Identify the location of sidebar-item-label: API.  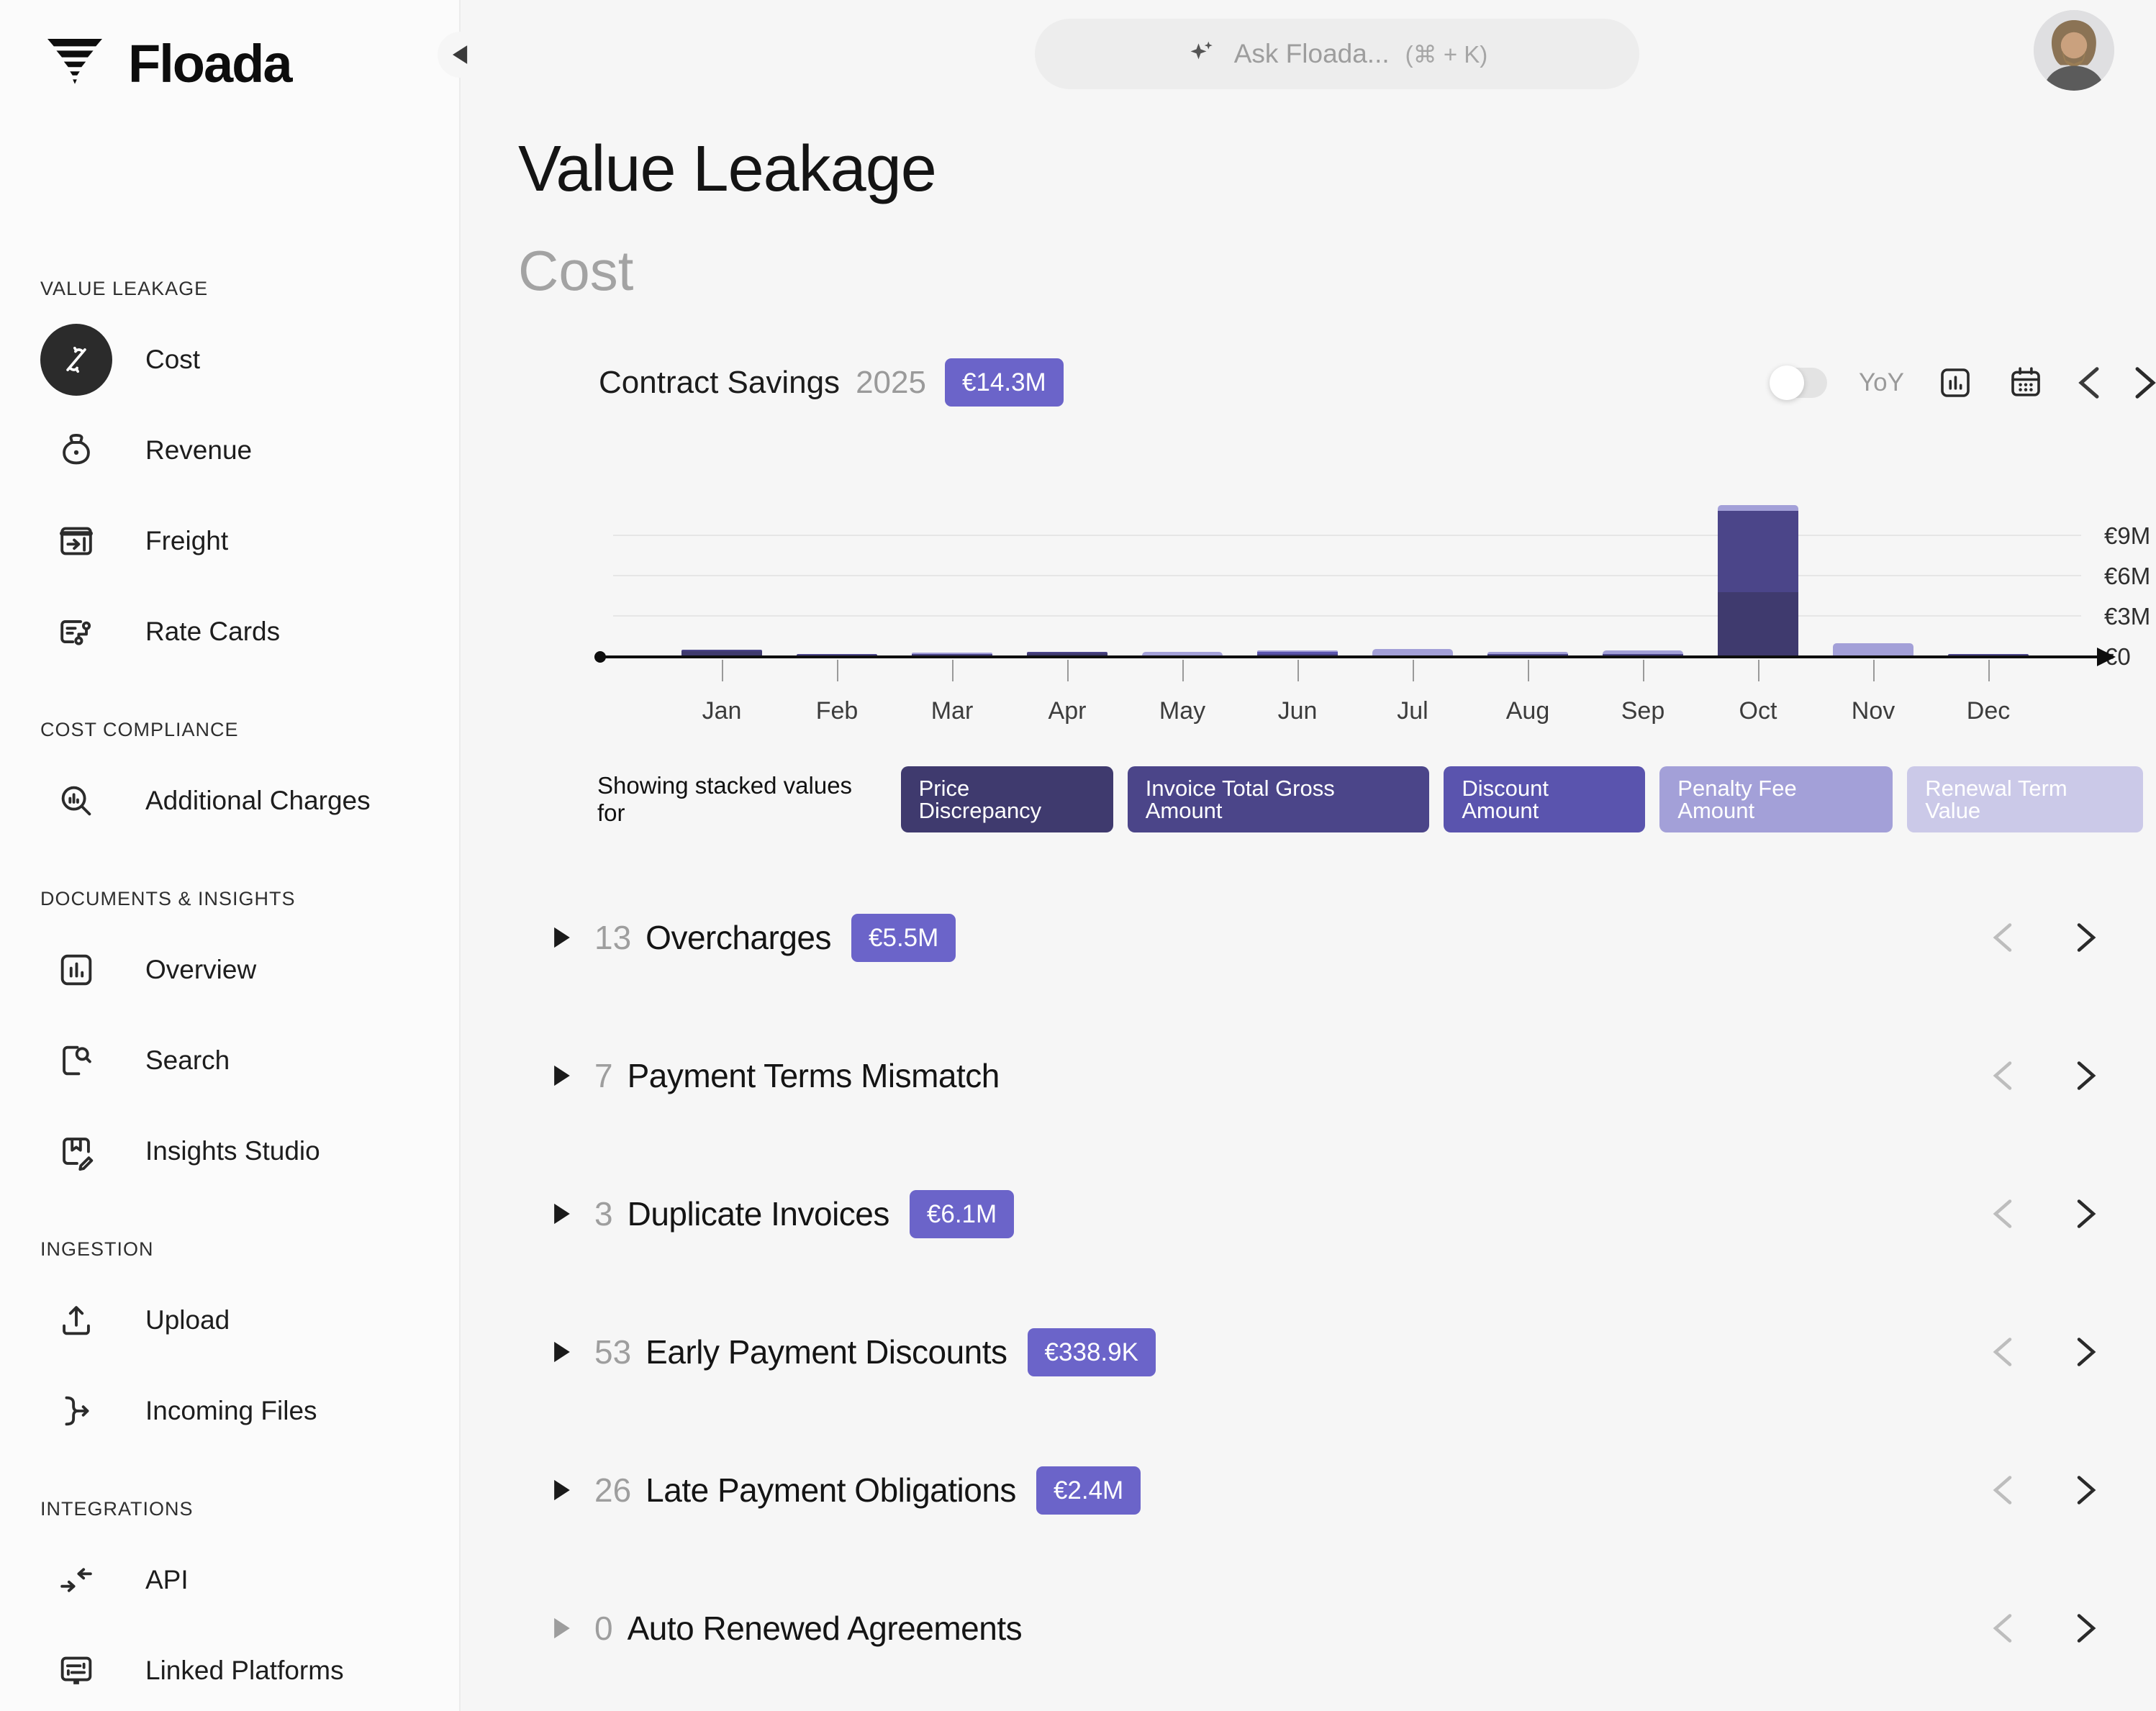
(167, 1579).